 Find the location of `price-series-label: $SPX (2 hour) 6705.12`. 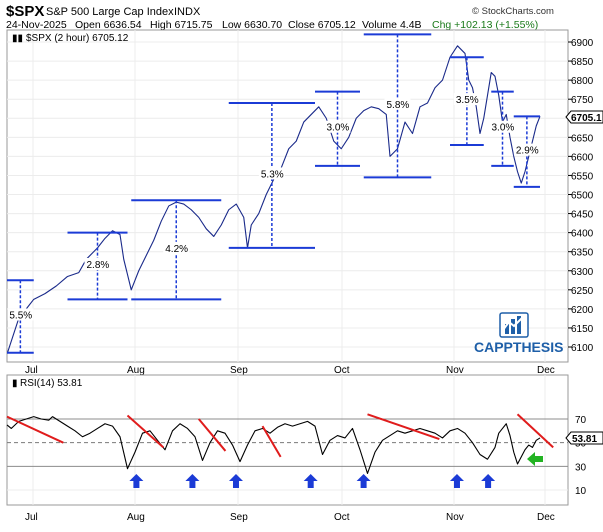

price-series-label: $SPX (2 hour) 6705.12 is located at coordinates (77, 38).